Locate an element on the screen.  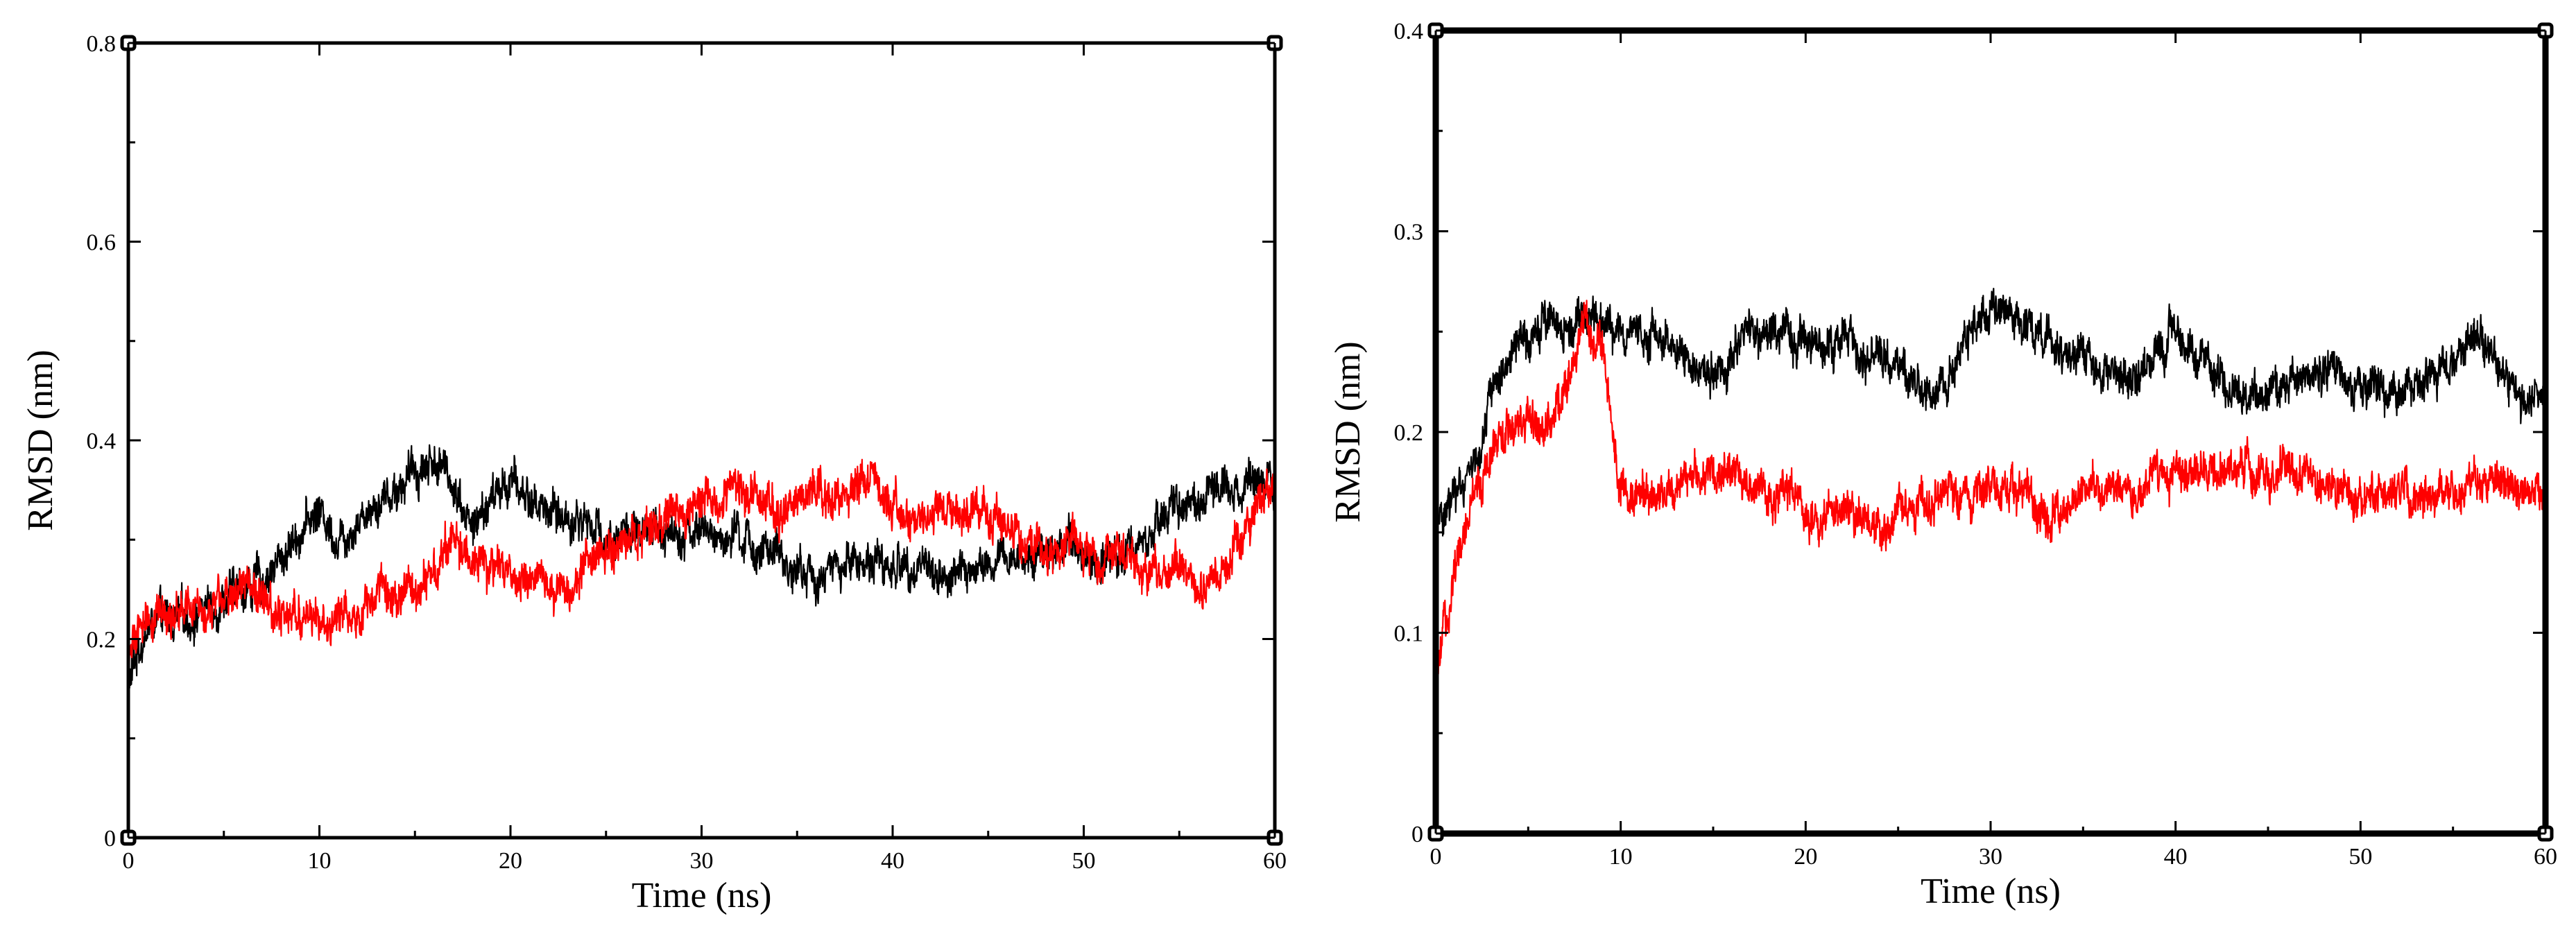
y-tick-label: 0.8 is located at coordinates (102, 44).